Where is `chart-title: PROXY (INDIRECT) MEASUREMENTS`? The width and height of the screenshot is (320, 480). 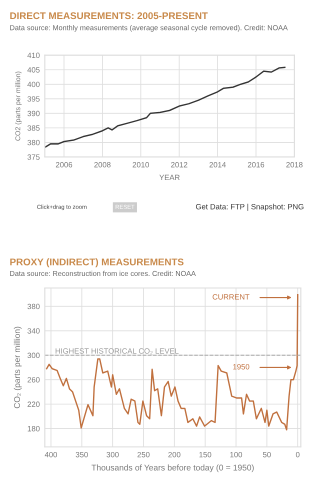
chart-title: PROXY (INDIRECT) MEASUREMENTS is located at coordinates (97, 263).